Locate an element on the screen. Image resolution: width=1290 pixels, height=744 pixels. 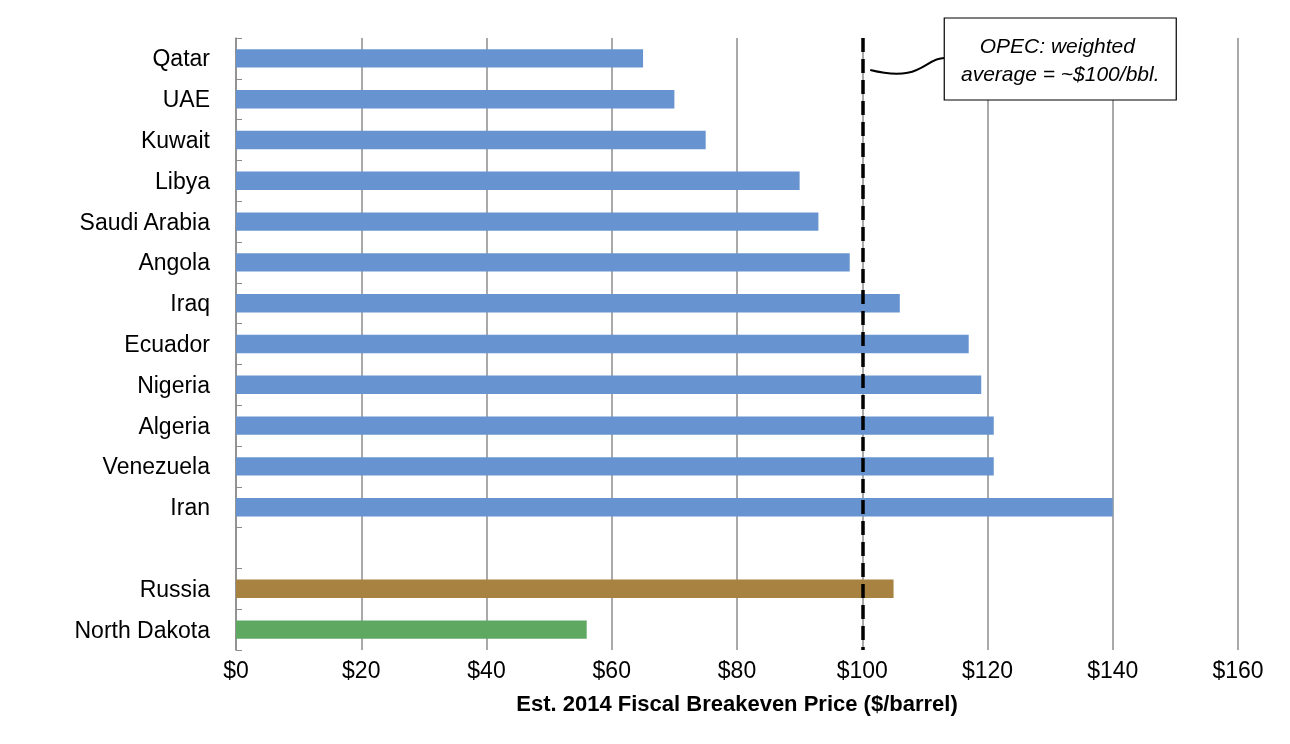
x-tick-label: $160 is located at coordinates (1238, 669).